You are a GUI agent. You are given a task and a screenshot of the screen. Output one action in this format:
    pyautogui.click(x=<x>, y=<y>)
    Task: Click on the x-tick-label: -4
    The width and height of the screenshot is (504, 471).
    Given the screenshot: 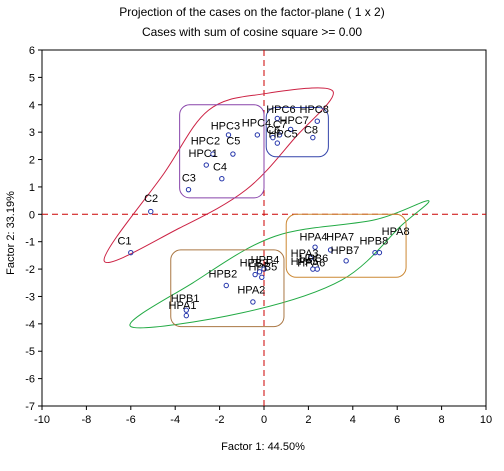 What is the action you would take?
    pyautogui.click(x=175, y=420)
    